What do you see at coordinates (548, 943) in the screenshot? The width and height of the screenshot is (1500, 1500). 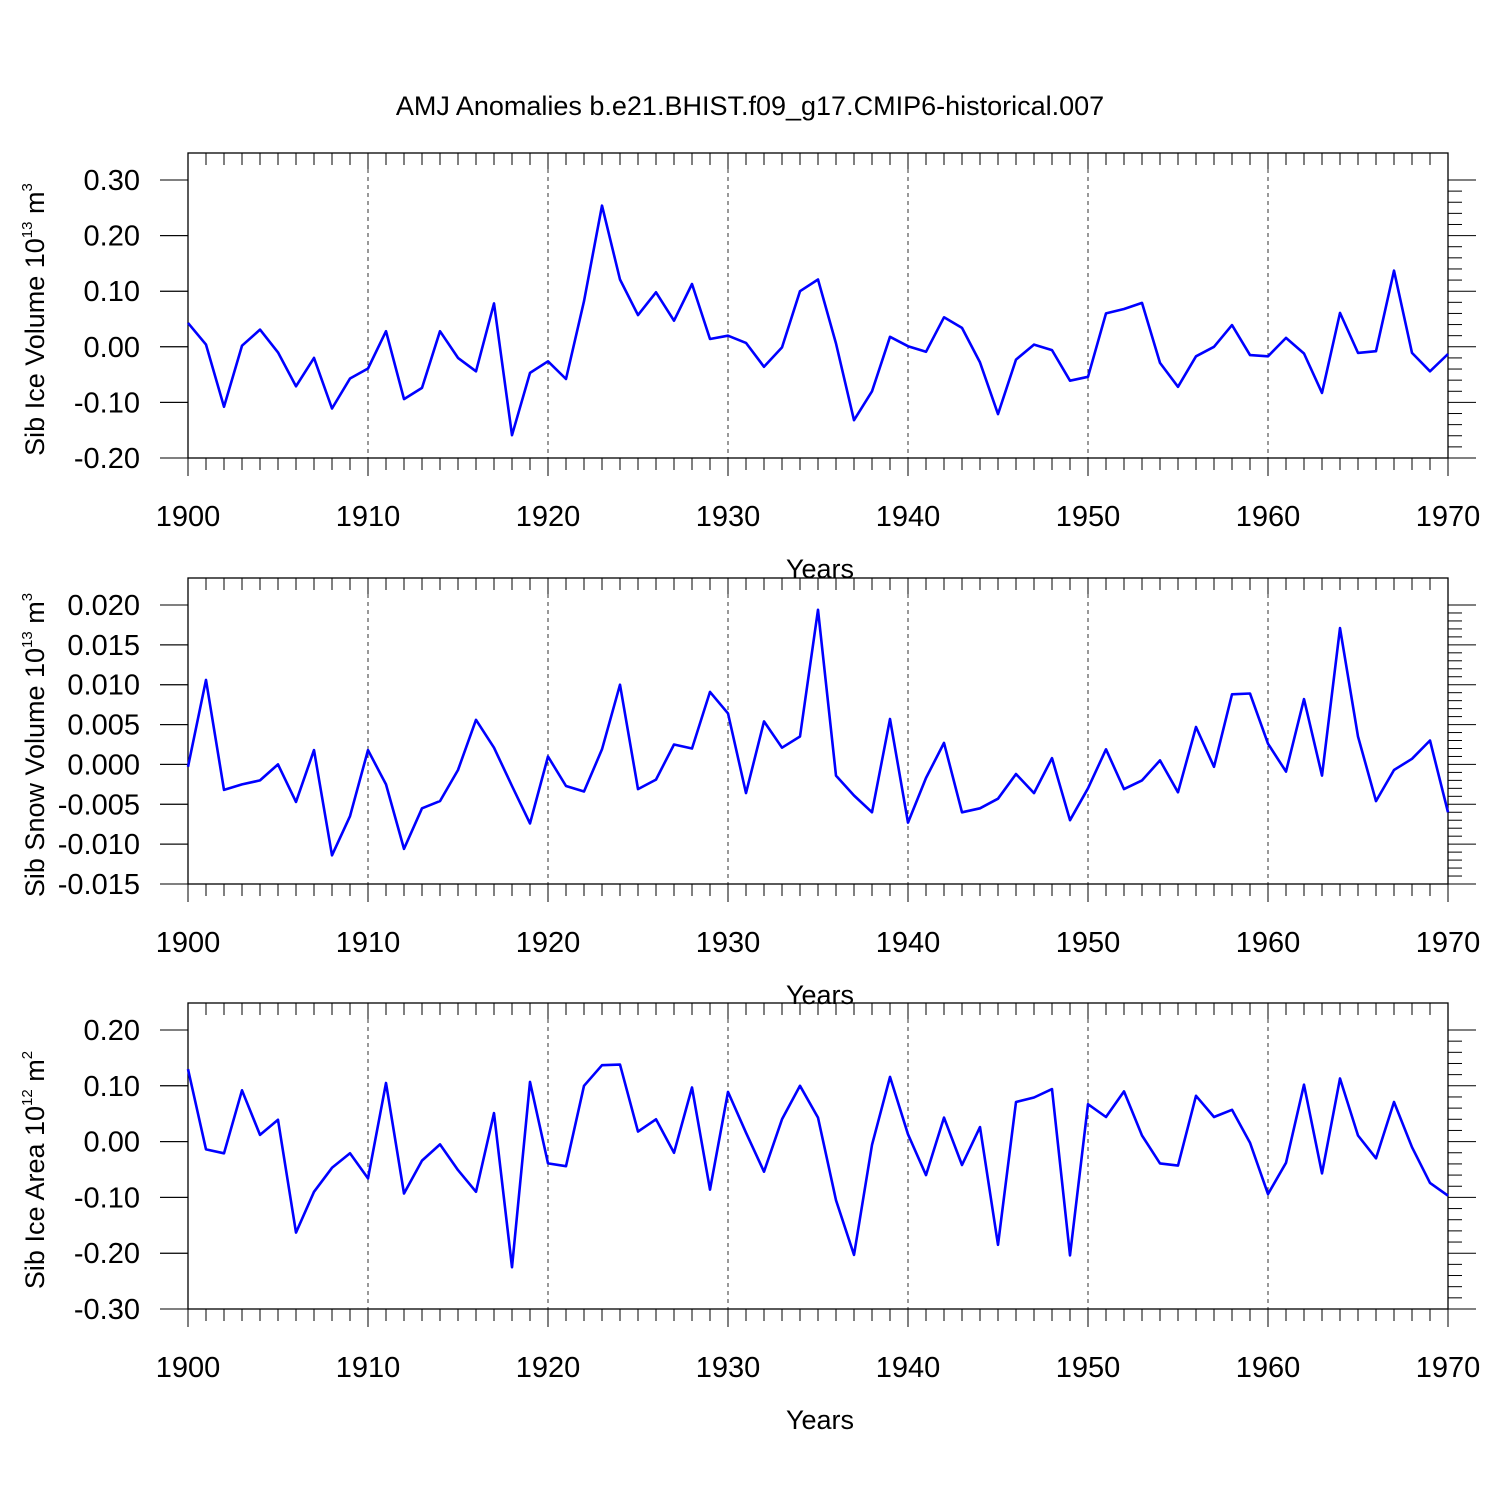 I see `panel-2-xtick-label-1920: 1920` at bounding box center [548, 943].